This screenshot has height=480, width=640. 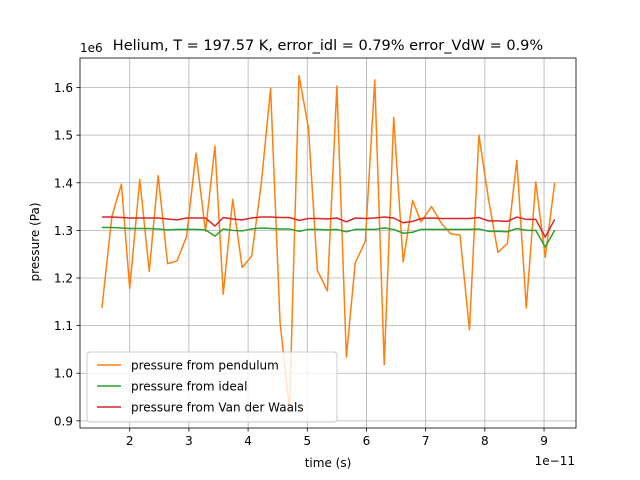 What do you see at coordinates (35, 241) in the screenshot?
I see `y-axis-label: pressure (Pa)` at bounding box center [35, 241].